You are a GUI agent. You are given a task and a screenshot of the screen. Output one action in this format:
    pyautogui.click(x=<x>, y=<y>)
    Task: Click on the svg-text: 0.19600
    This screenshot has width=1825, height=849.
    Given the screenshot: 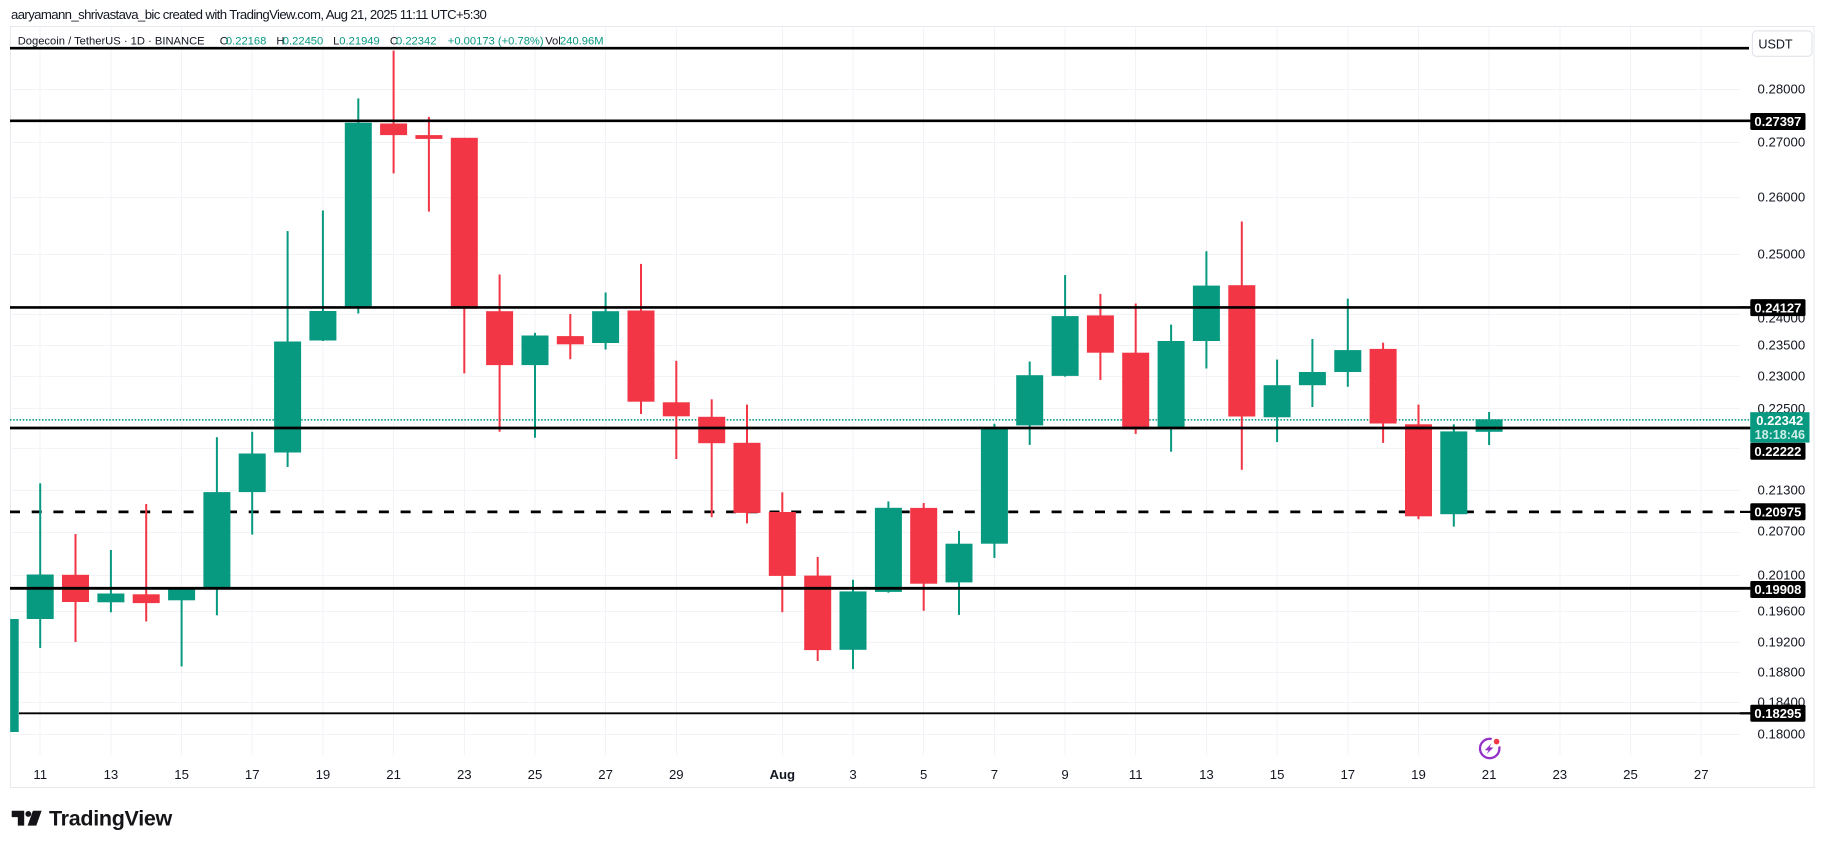 What is the action you would take?
    pyautogui.click(x=1782, y=611)
    